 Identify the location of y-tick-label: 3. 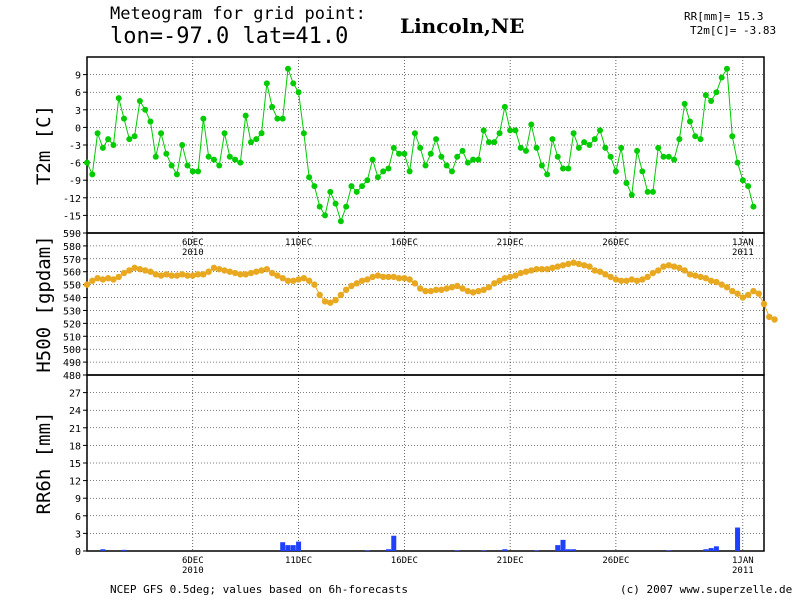
(78, 111).